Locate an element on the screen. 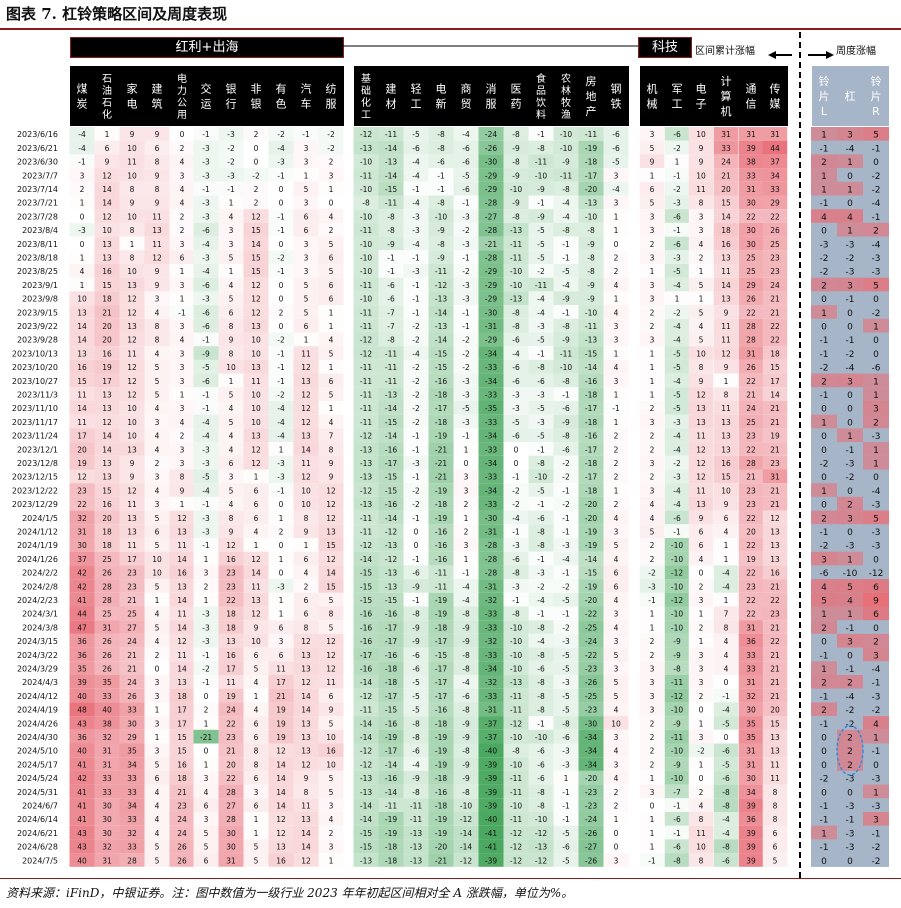 This screenshot has width=901, height=908. tech-value: 34 is located at coordinates (751, 792).